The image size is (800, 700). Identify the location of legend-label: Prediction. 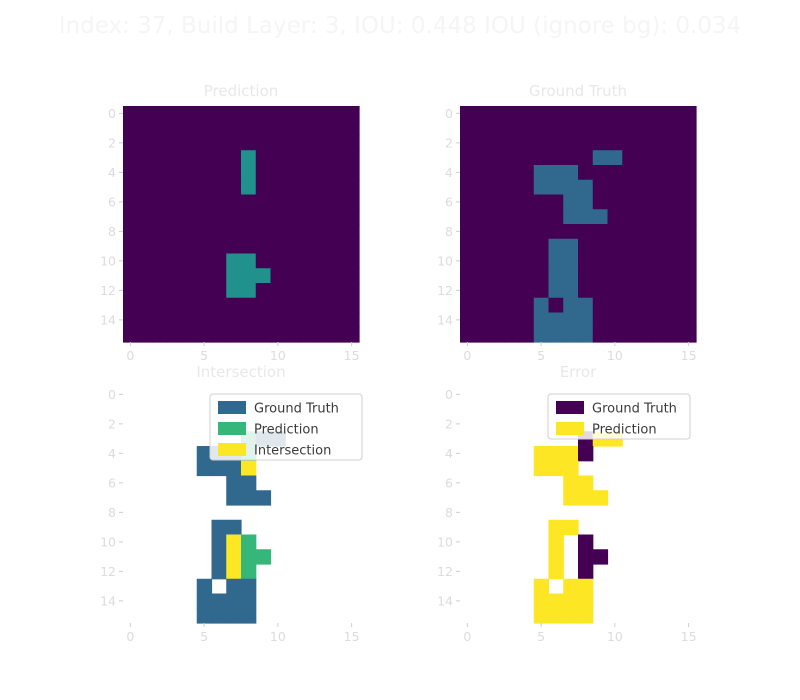
(286, 430).